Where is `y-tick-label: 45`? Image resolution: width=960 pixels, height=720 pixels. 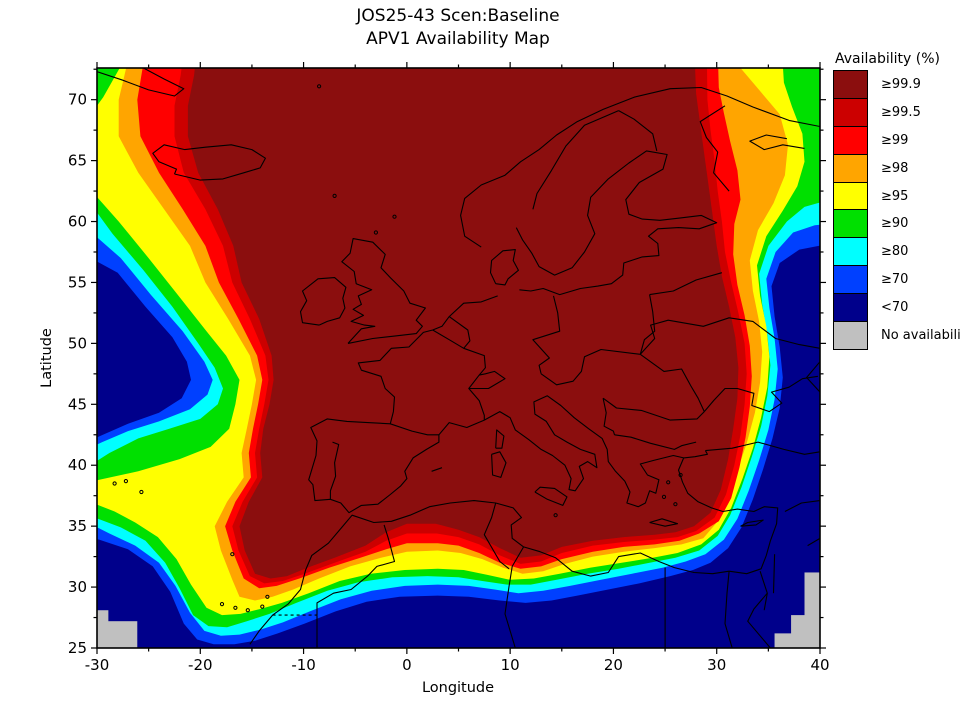
y-tick-label: 45 is located at coordinates (77, 404).